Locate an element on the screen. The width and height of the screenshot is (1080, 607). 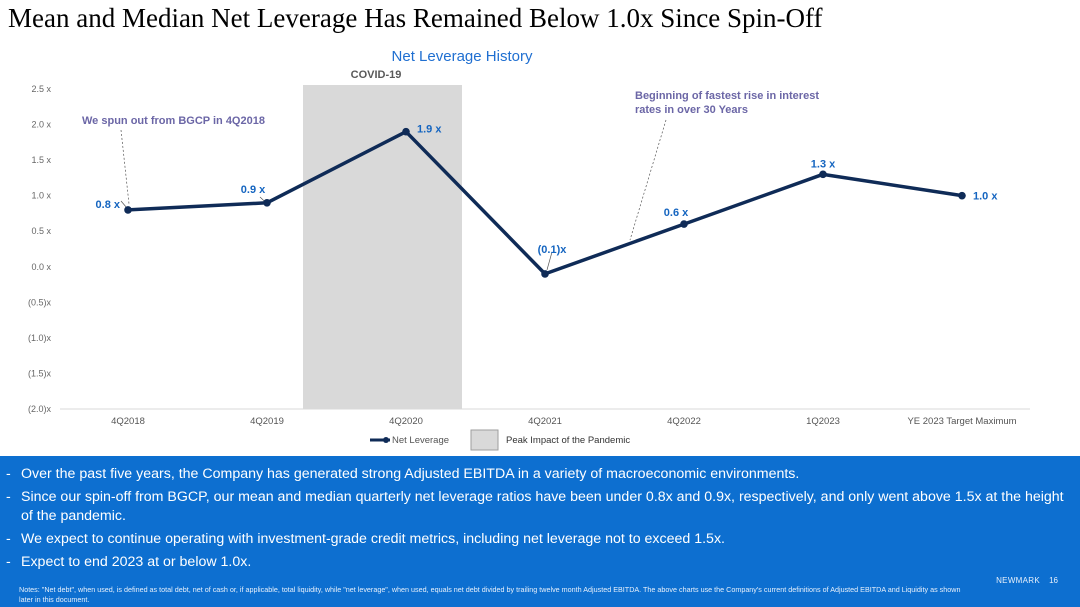
bullet-text: Expect to end 2023 at or below 1.0x. is located at coordinates (136, 562).